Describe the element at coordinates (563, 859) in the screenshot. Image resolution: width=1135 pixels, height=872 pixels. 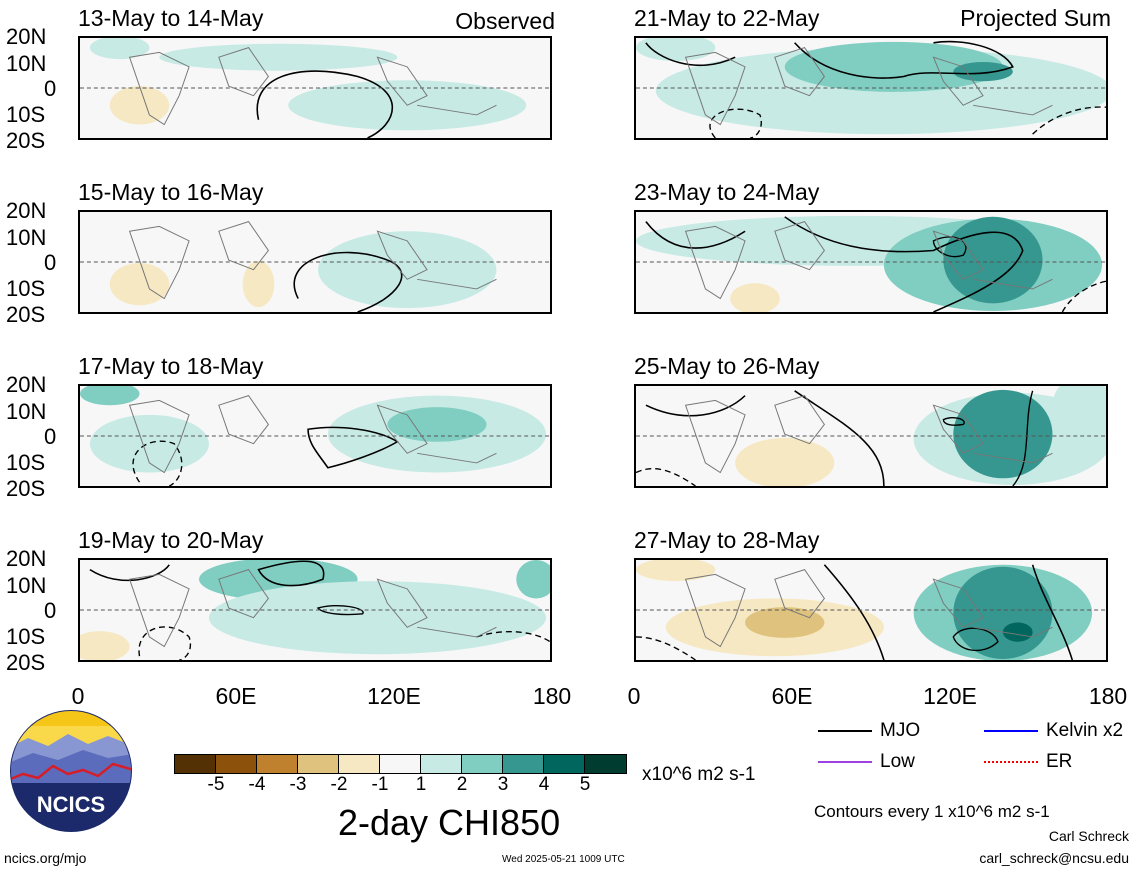
I see `footer-timestamp: Wed 2025-05-21 1009 UTC` at that location.